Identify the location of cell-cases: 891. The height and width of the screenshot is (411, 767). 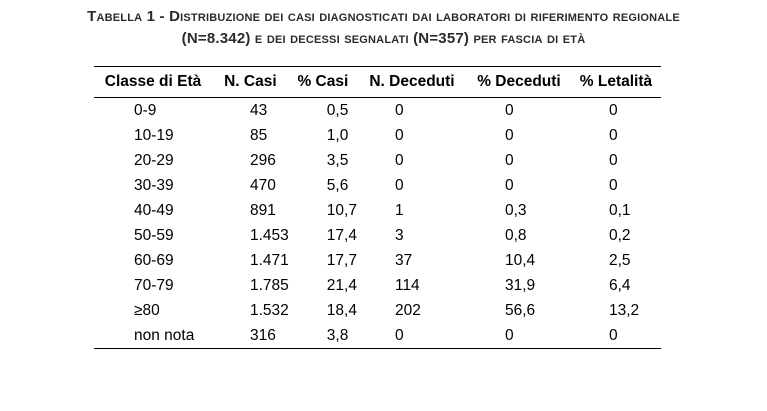
(263, 210).